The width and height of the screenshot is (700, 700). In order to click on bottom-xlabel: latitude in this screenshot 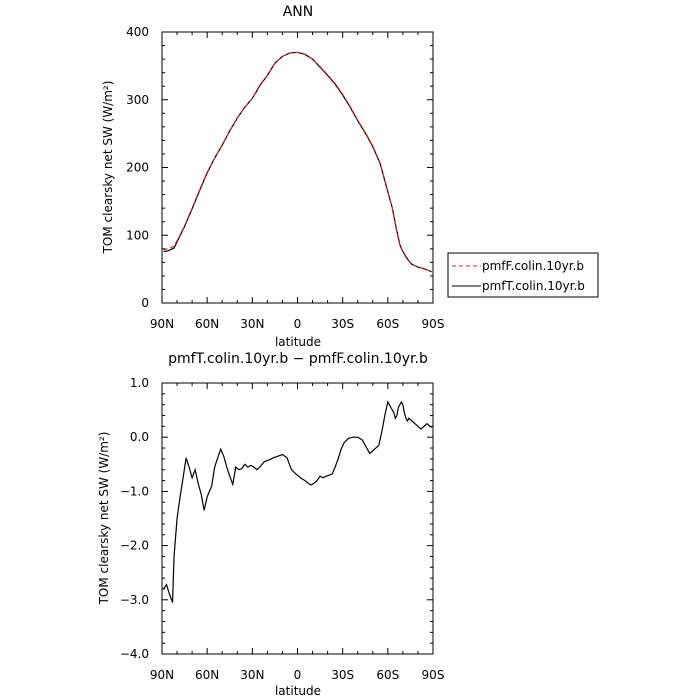, I will do `click(298, 691)`.